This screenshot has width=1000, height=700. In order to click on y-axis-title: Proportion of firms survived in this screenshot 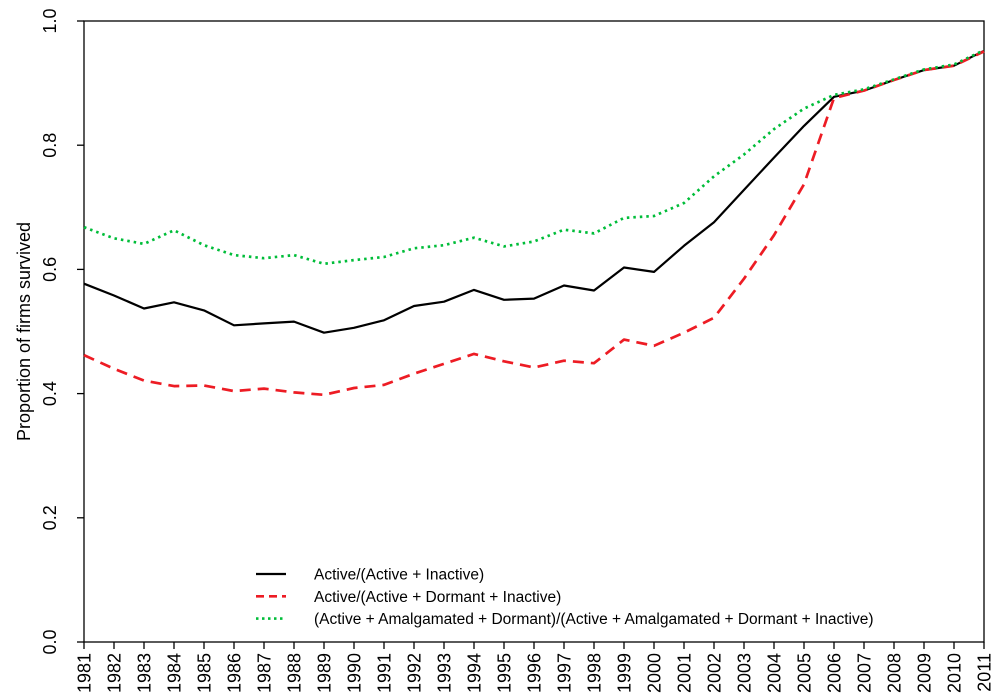, I will do `click(24, 331)`.